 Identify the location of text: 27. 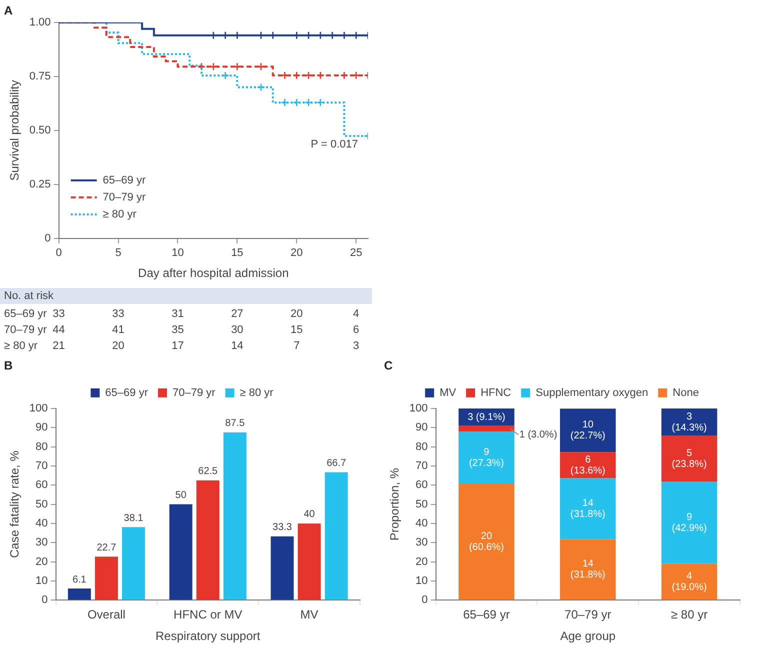
(237, 314).